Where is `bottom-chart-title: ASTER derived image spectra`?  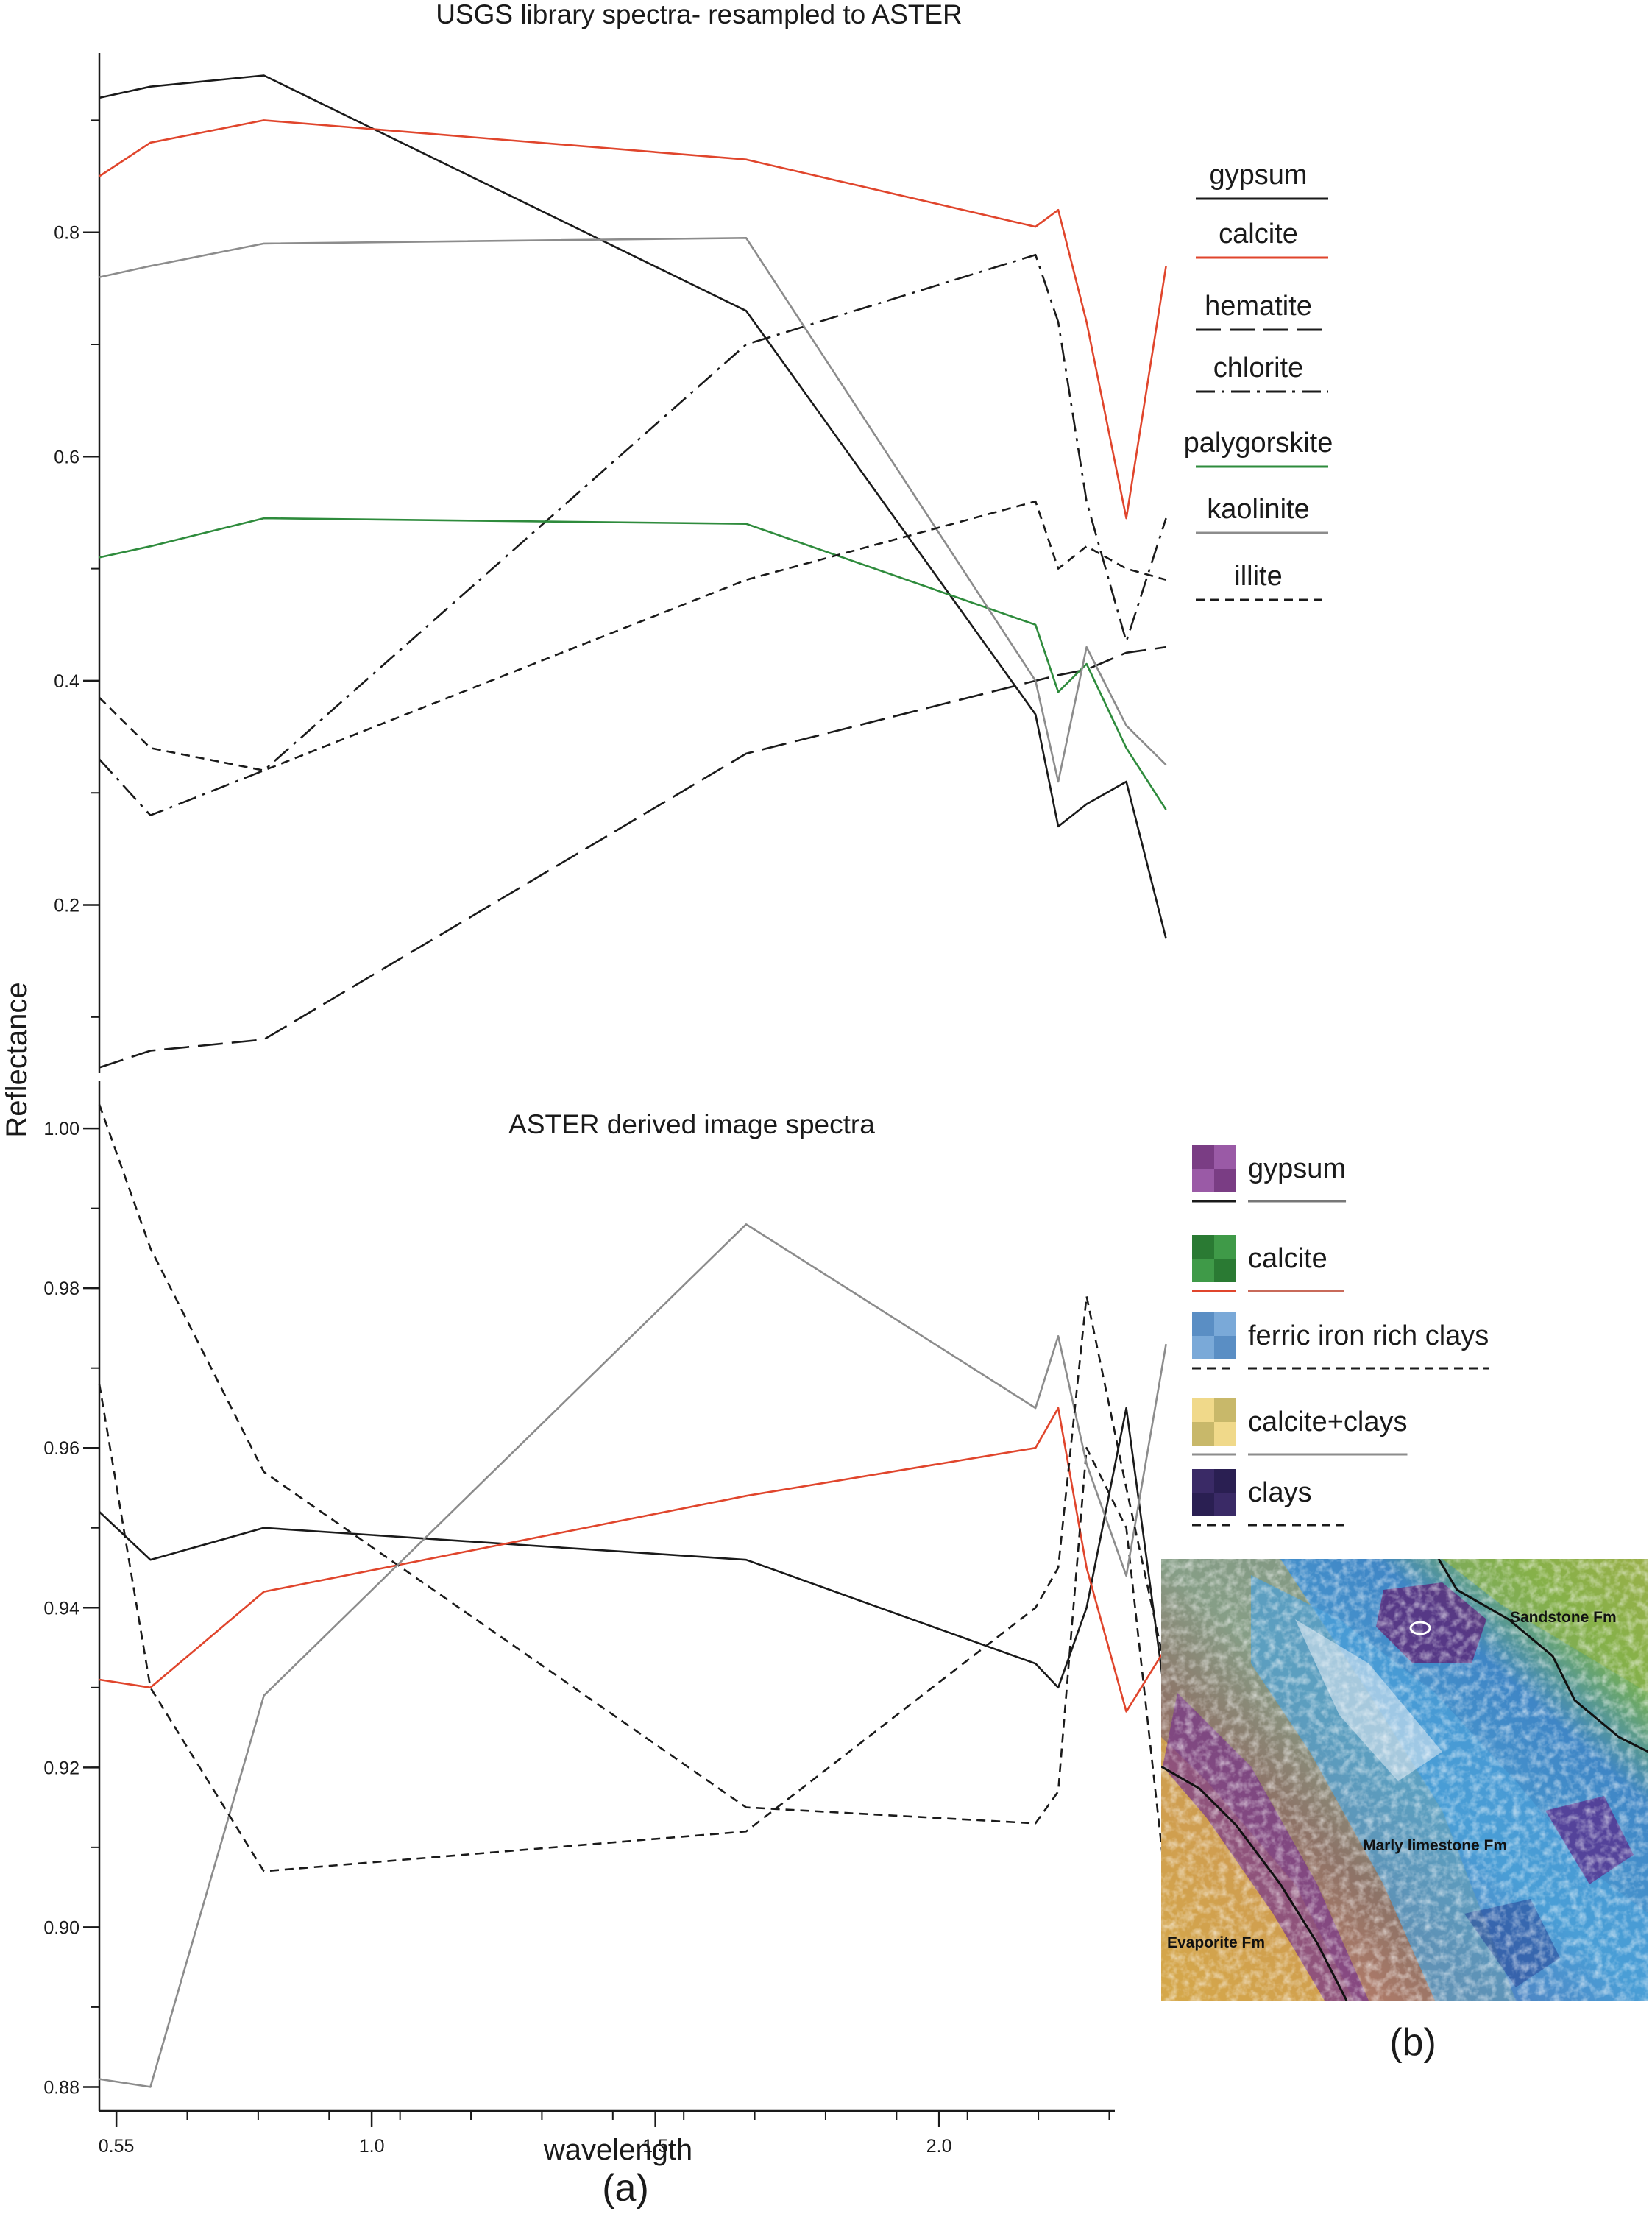 bottom-chart-title: ASTER derived image spectra is located at coordinates (691, 1124).